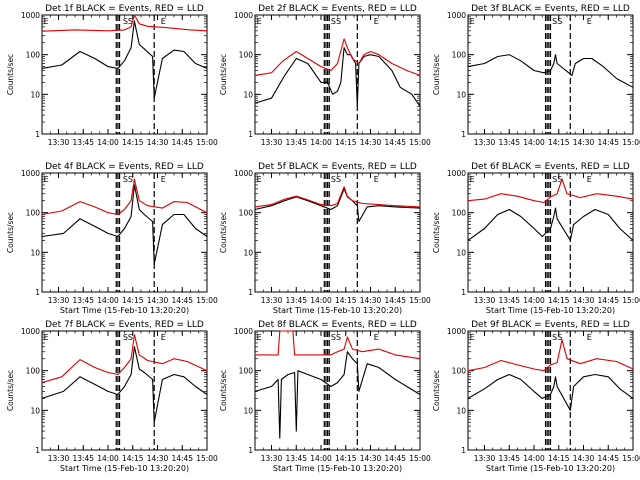  I want to click on chart-title: Det 5f BLACK = Events, RED = LLD, so click(337, 167).